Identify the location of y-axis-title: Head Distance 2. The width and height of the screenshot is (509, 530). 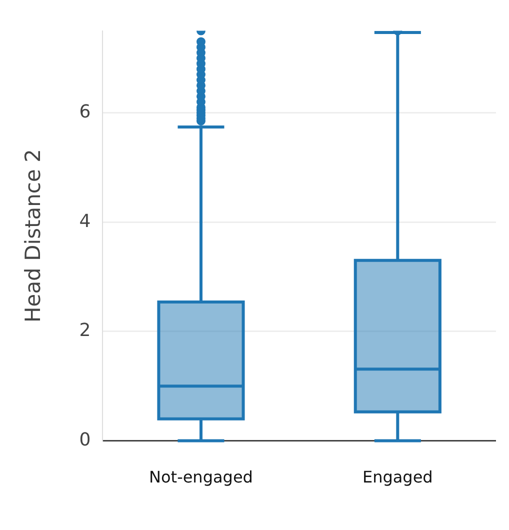
(33, 236).